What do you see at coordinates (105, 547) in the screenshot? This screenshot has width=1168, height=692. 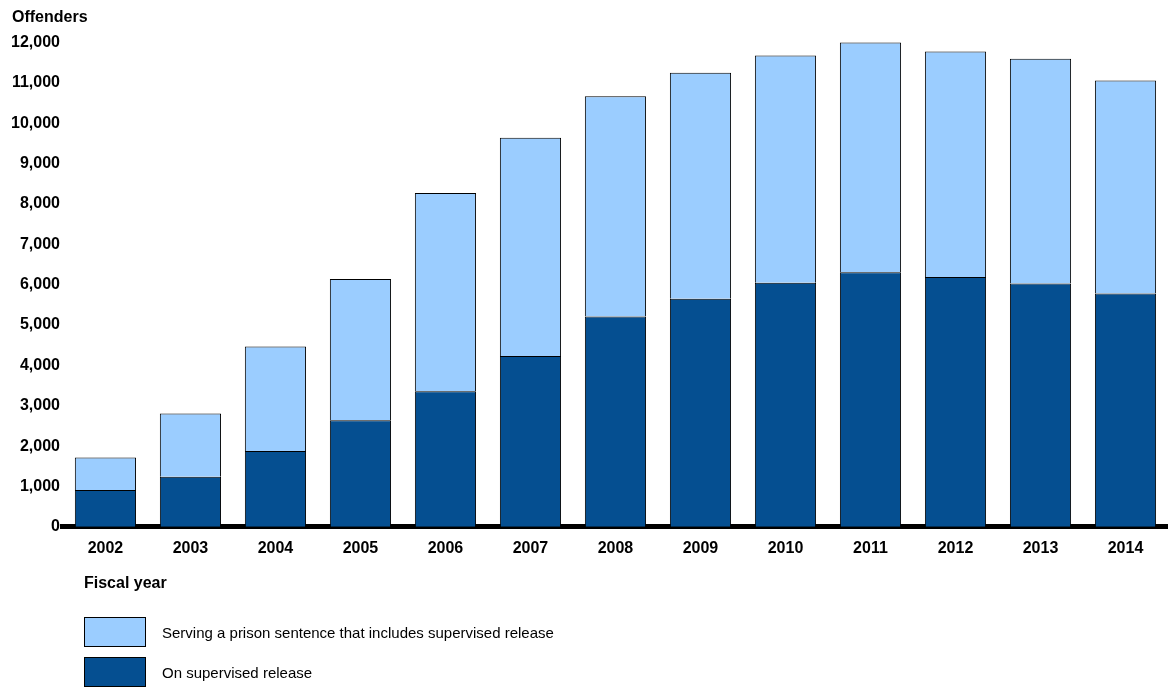 I see `x-tick-label: 2002` at bounding box center [105, 547].